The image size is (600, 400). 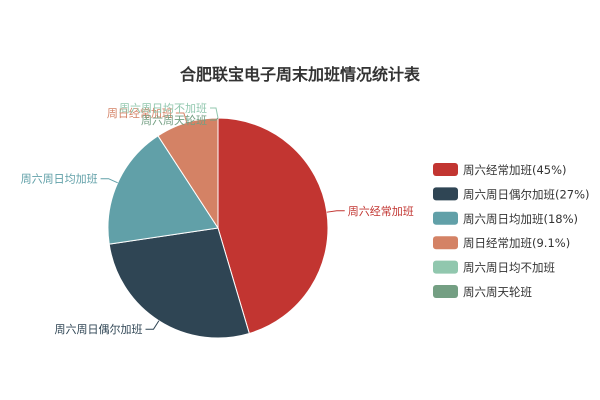 I want to click on legend-label: 周六经常加班(45%), so click(x=515, y=170).